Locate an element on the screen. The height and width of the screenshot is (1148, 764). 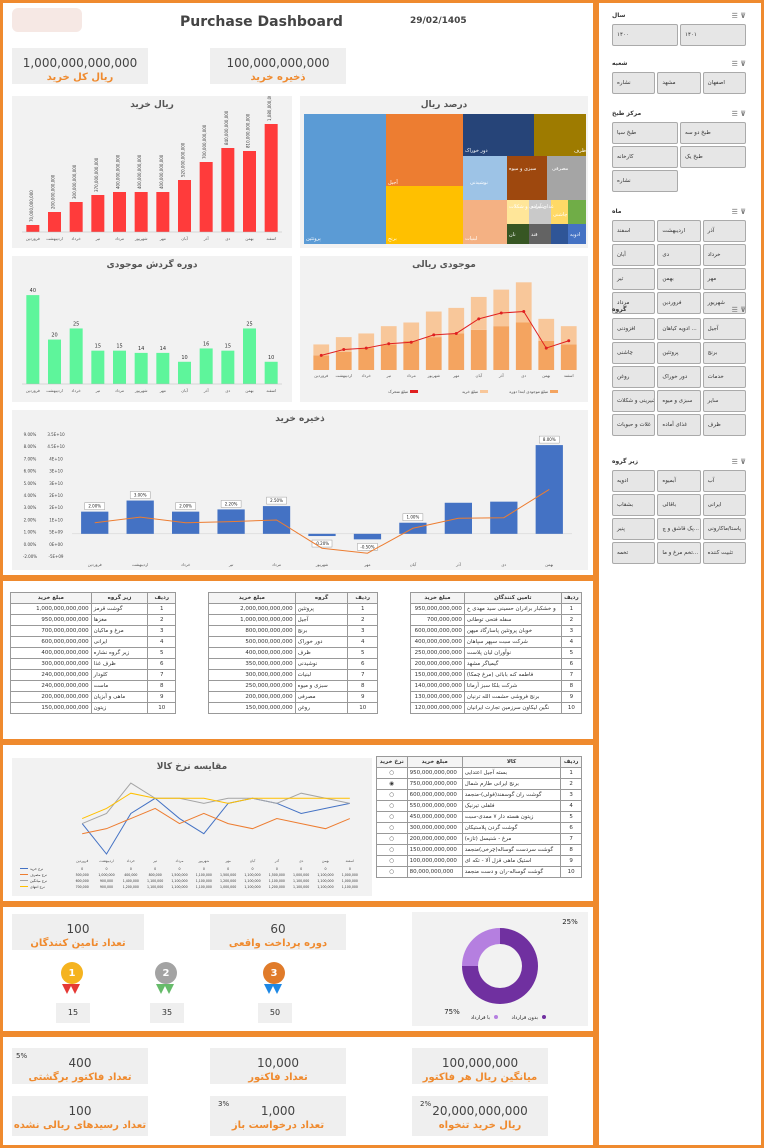
slicer-option: ظرف is located at coordinates (724, 425).